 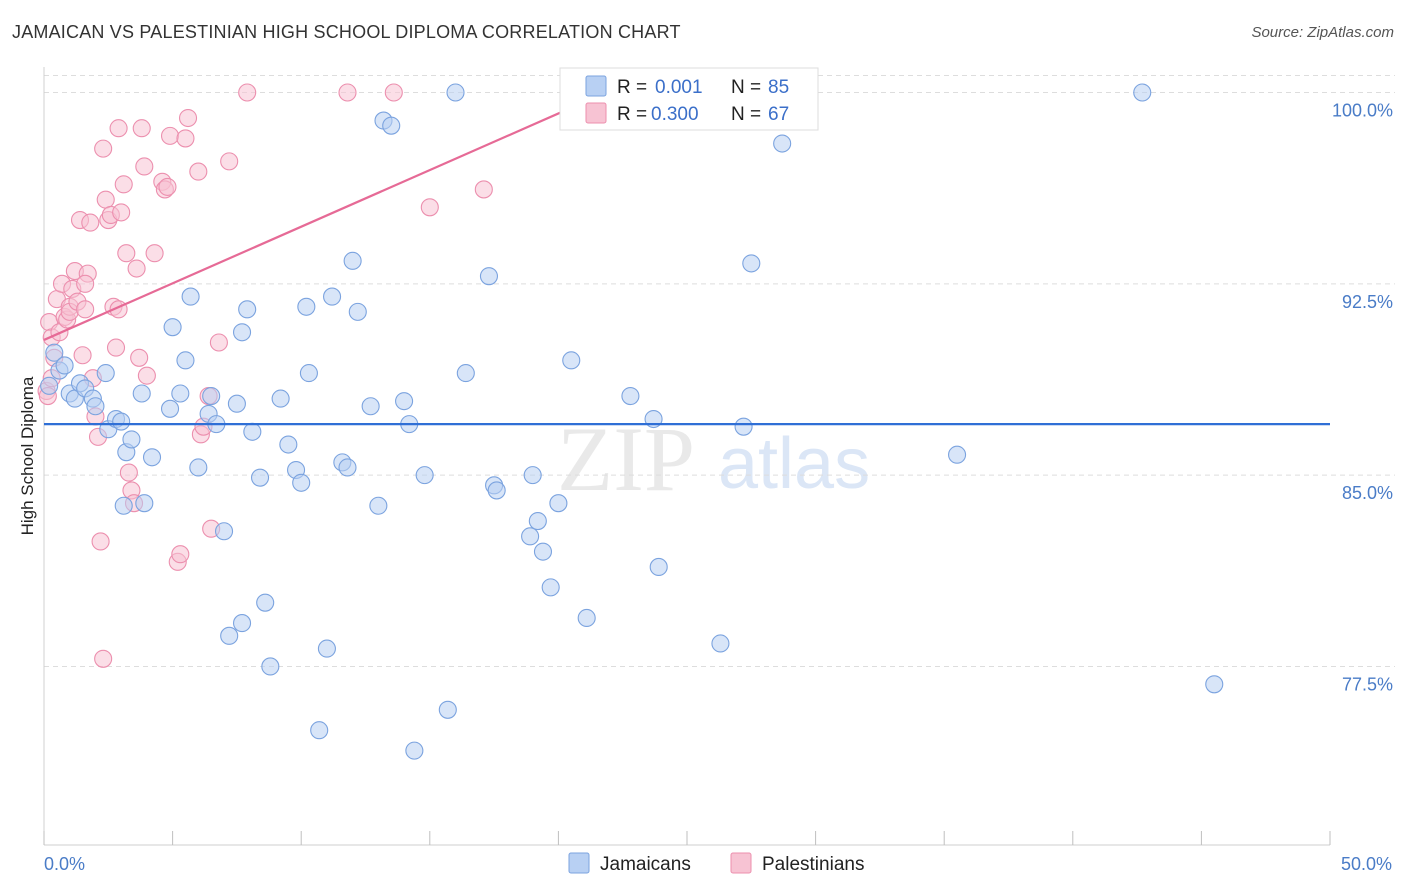 I want to click on legend-jamaicans-n-value: 85, so click(x=778, y=87).